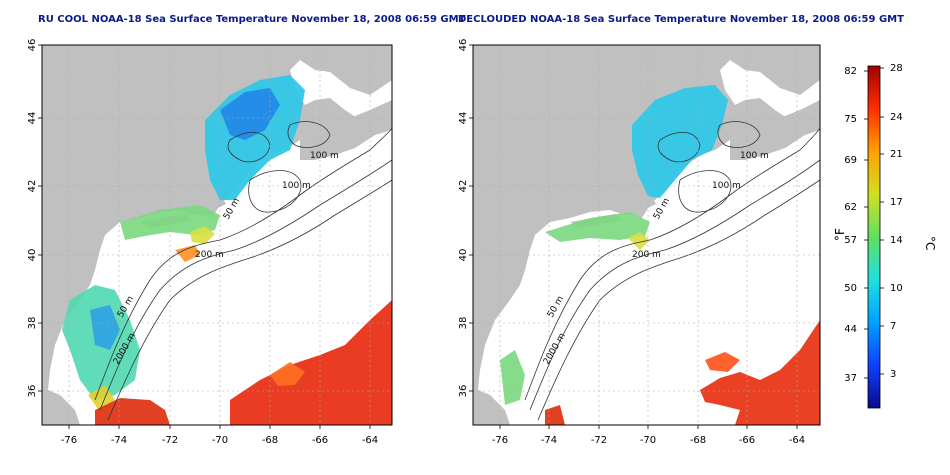  I want to click on left-sst-gulfstream-east, so click(311, 362).